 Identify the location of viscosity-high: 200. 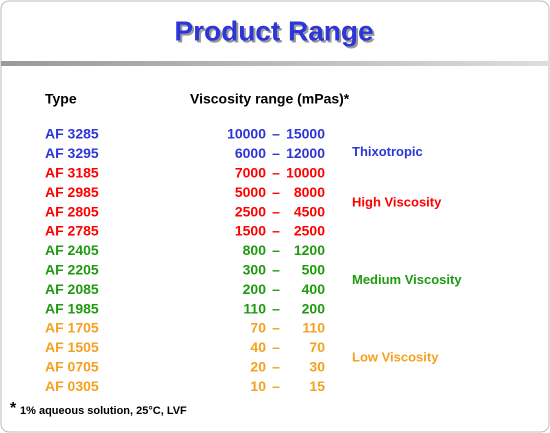
(314, 308).